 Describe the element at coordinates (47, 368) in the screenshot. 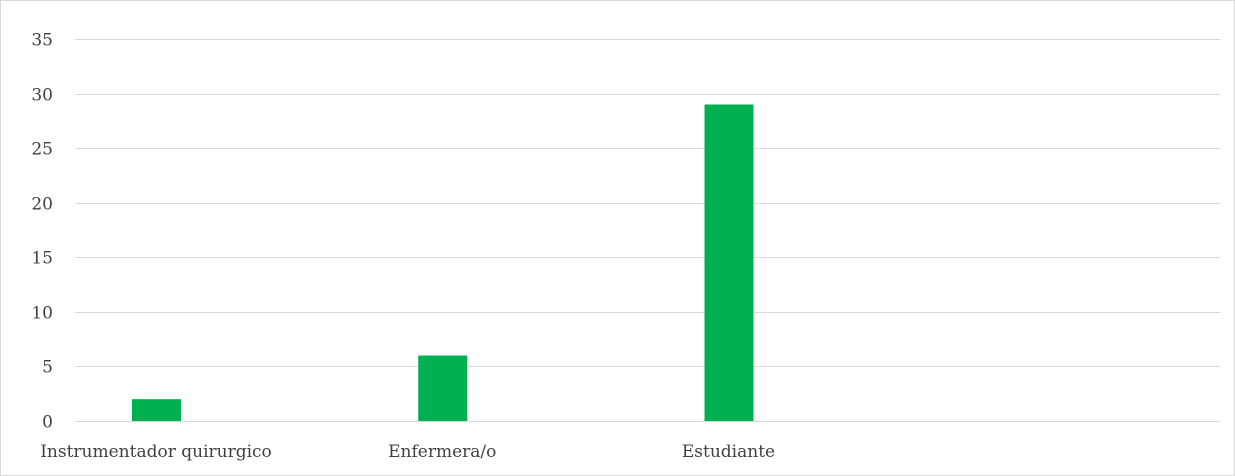

I see `y-tick-label: 5` at that location.